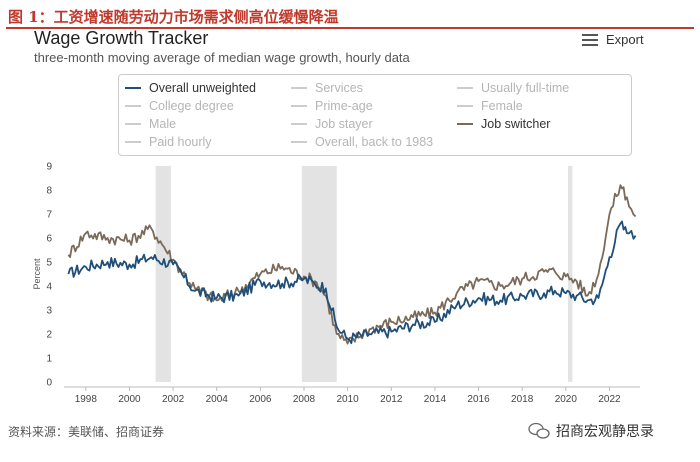 The height and width of the screenshot is (462, 700). I want to click on legend-item-services: Services, so click(327, 88).